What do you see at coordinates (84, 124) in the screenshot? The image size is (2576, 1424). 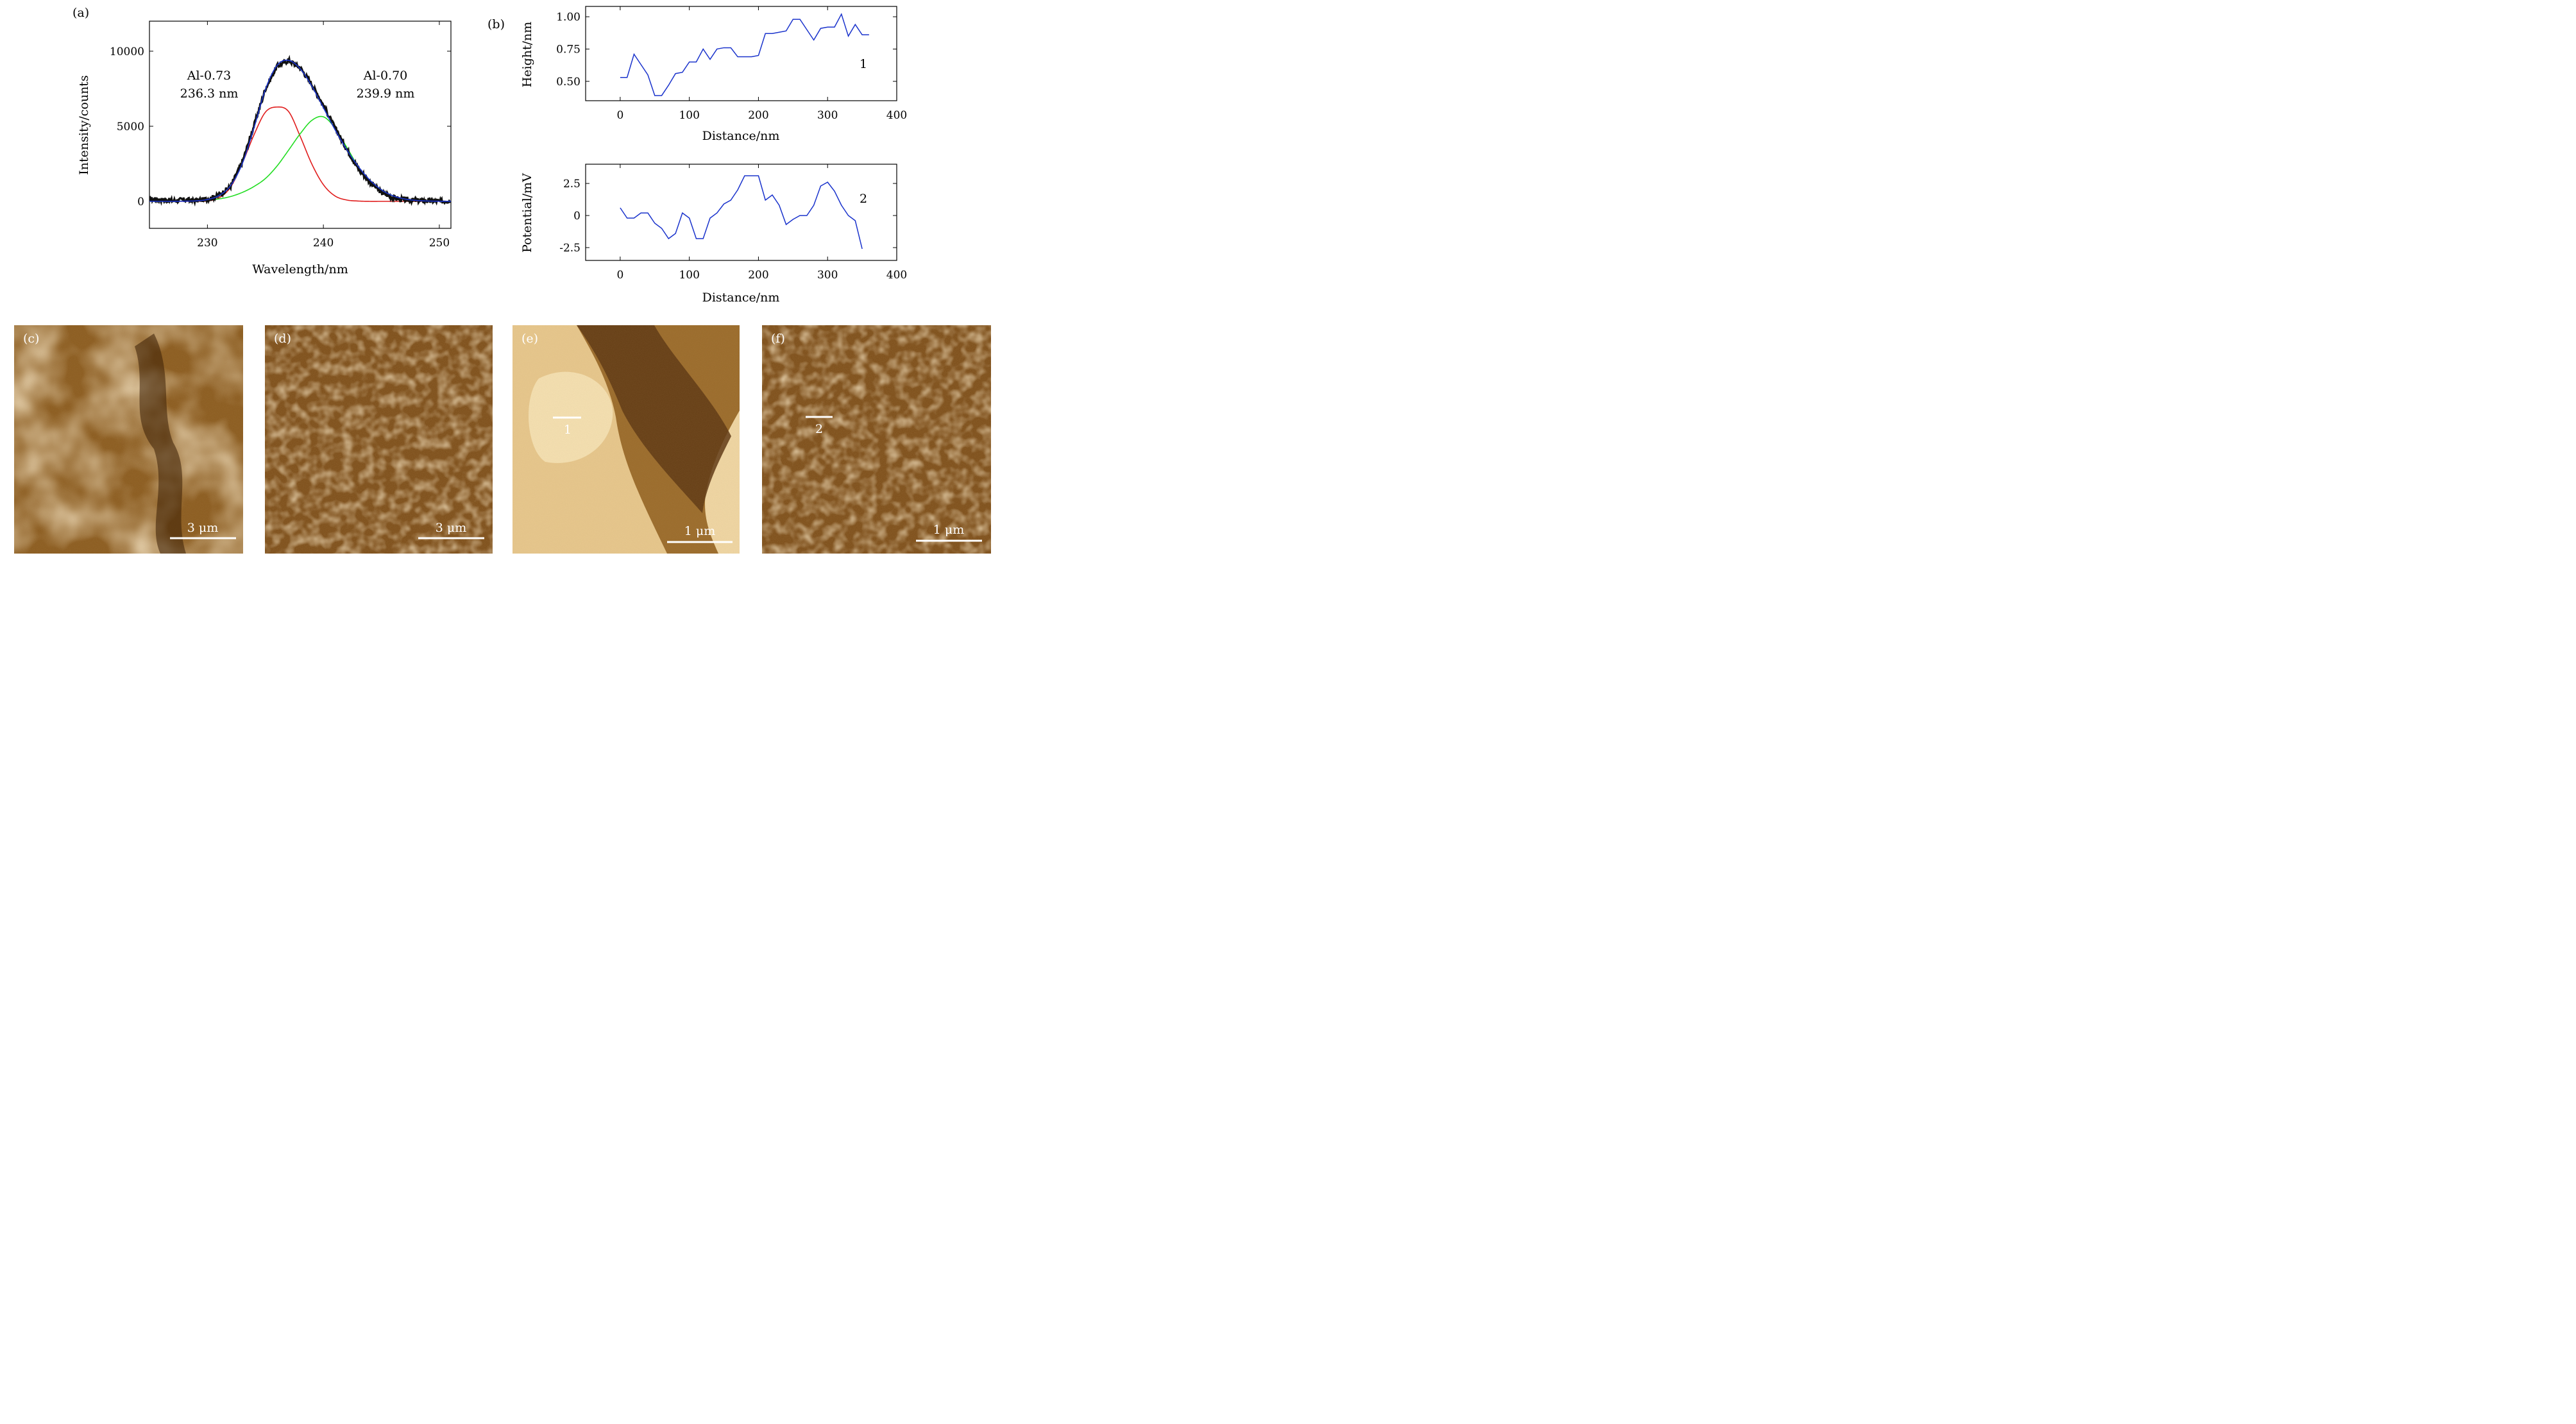 I see `y-axis-label-a: Intensity/counts` at bounding box center [84, 124].